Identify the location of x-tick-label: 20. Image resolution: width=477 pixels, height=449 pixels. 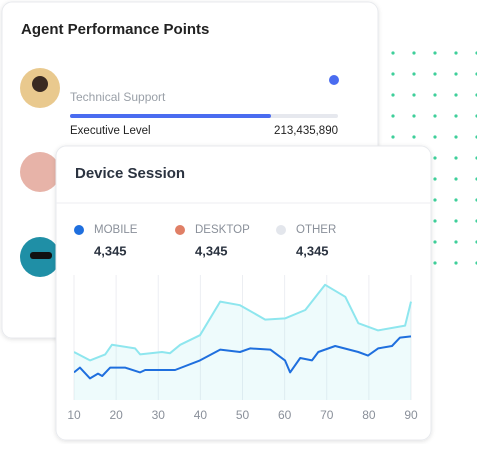
(116, 415).